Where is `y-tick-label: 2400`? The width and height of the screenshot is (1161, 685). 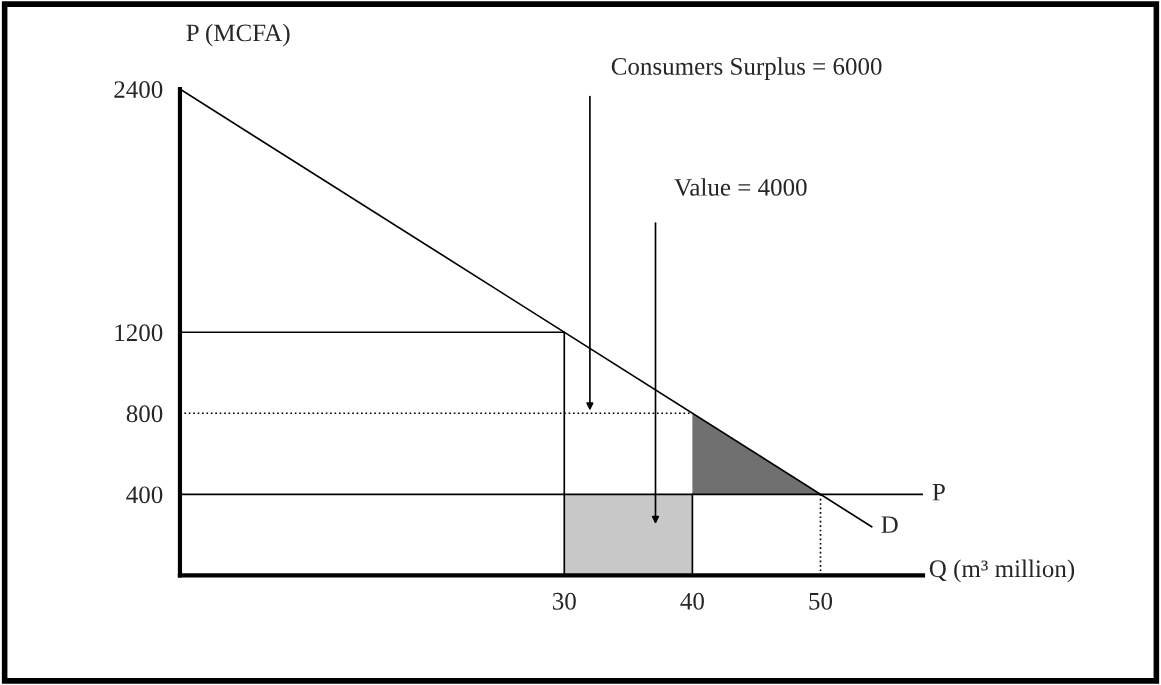
y-tick-label: 2400 is located at coordinates (138, 89).